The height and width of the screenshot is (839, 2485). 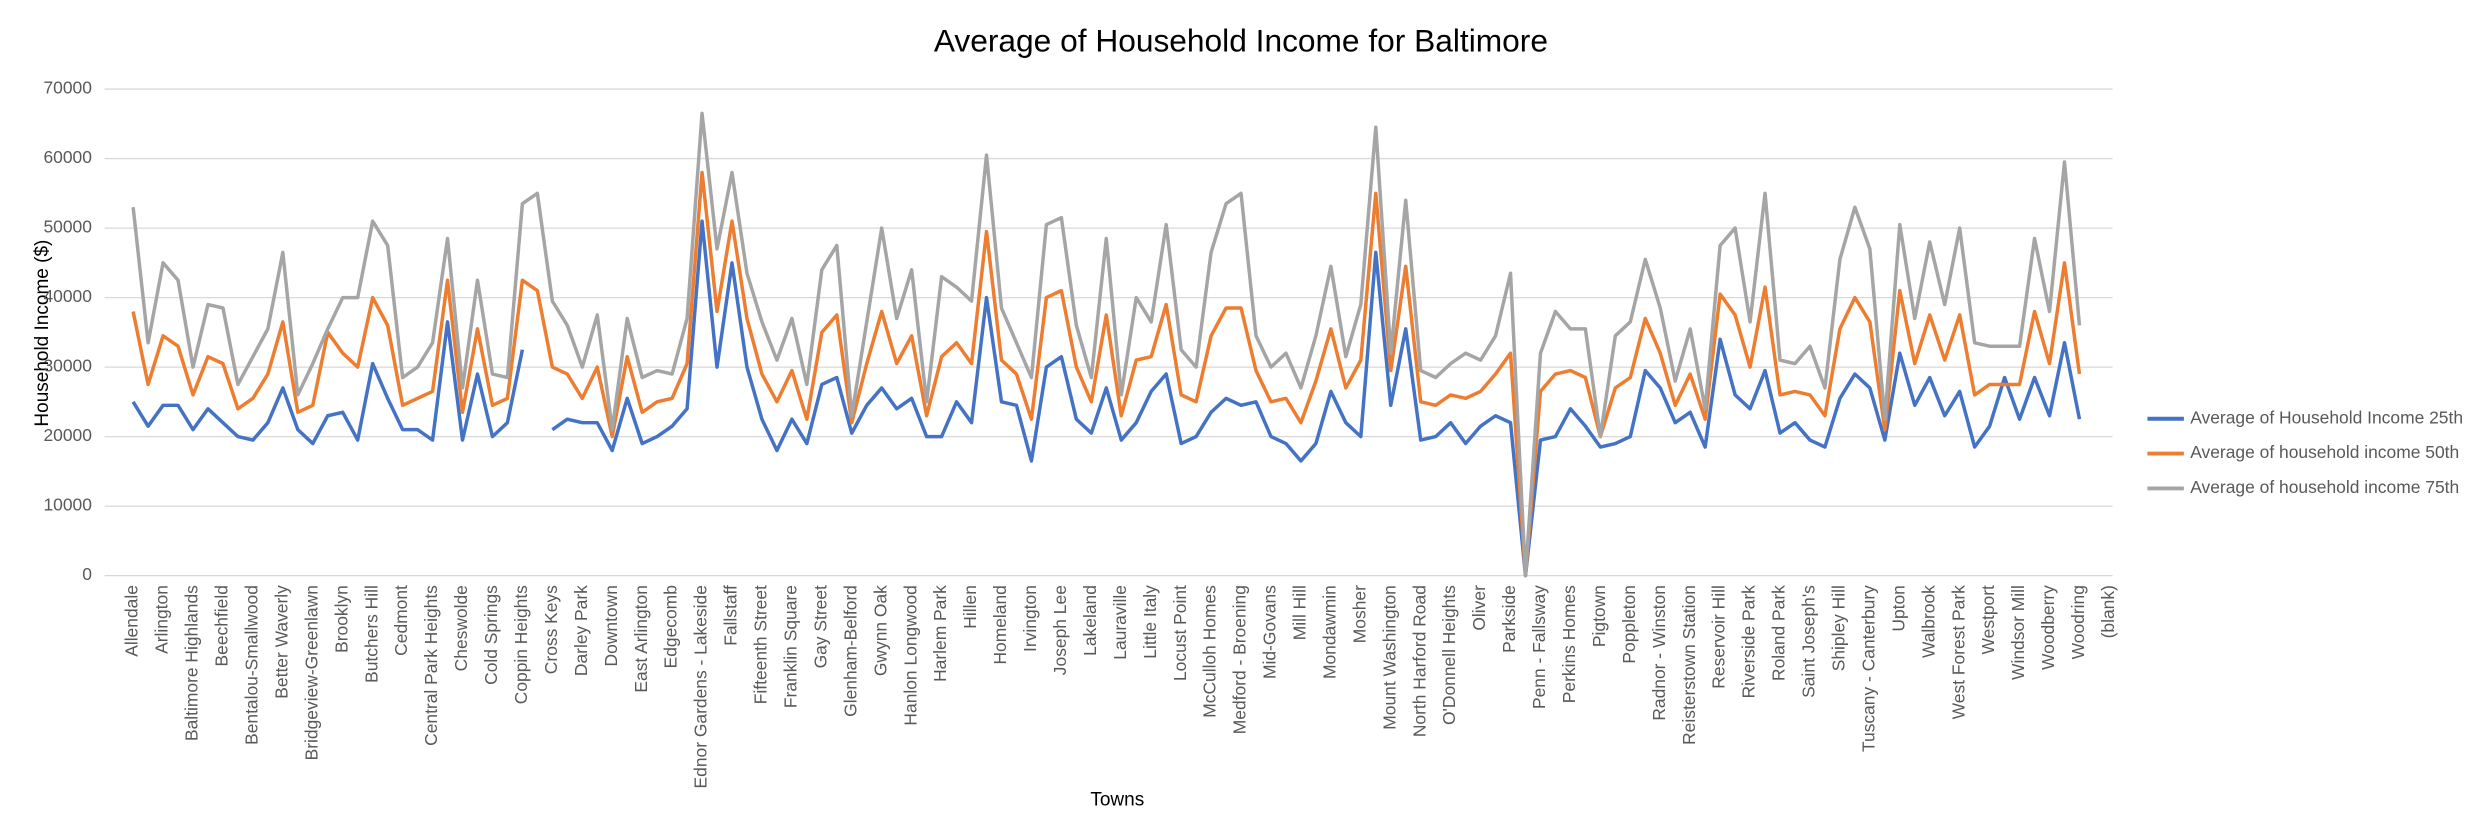 What do you see at coordinates (1090, 620) in the screenshot?
I see `x-tick-label: Lakeland` at bounding box center [1090, 620].